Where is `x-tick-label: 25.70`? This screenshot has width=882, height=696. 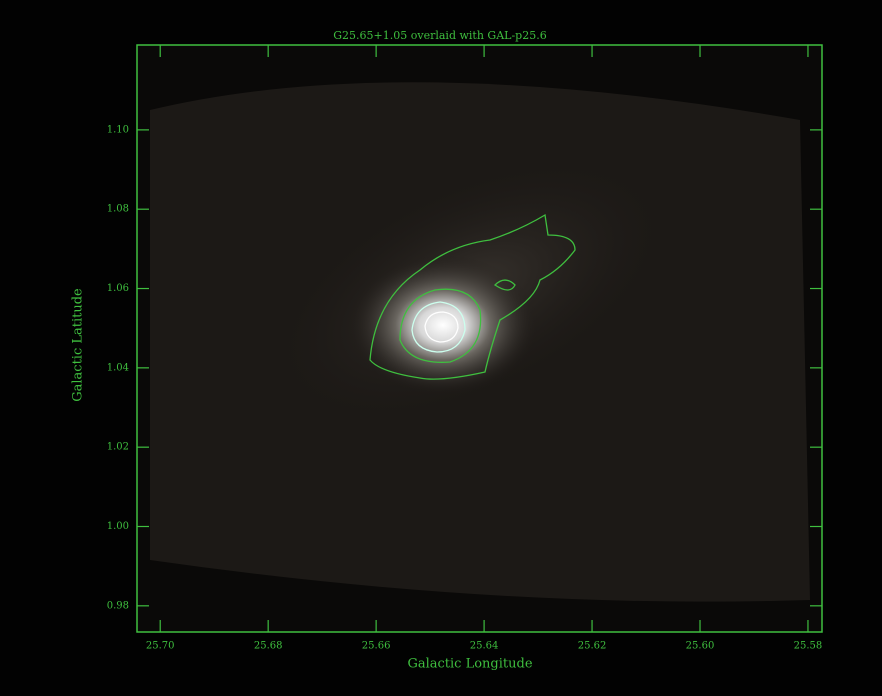
x-tick-label: 25.70 is located at coordinates (160, 646).